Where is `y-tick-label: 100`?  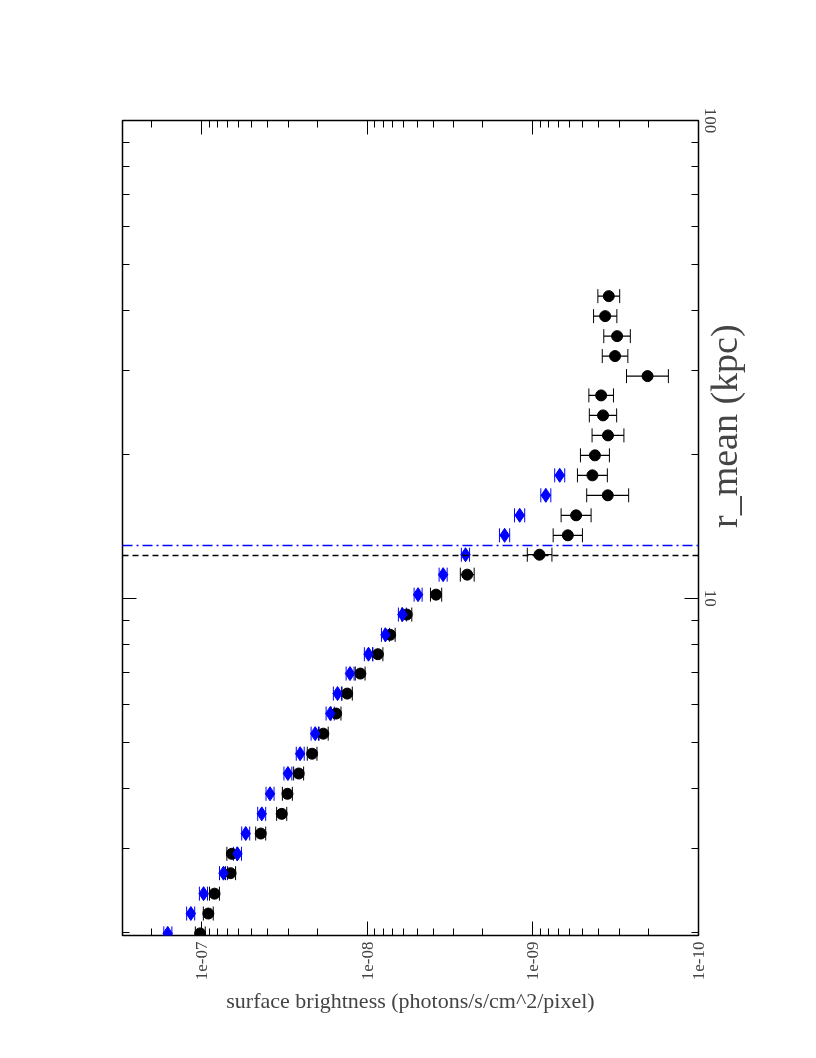
y-tick-label: 100 is located at coordinates (710, 120).